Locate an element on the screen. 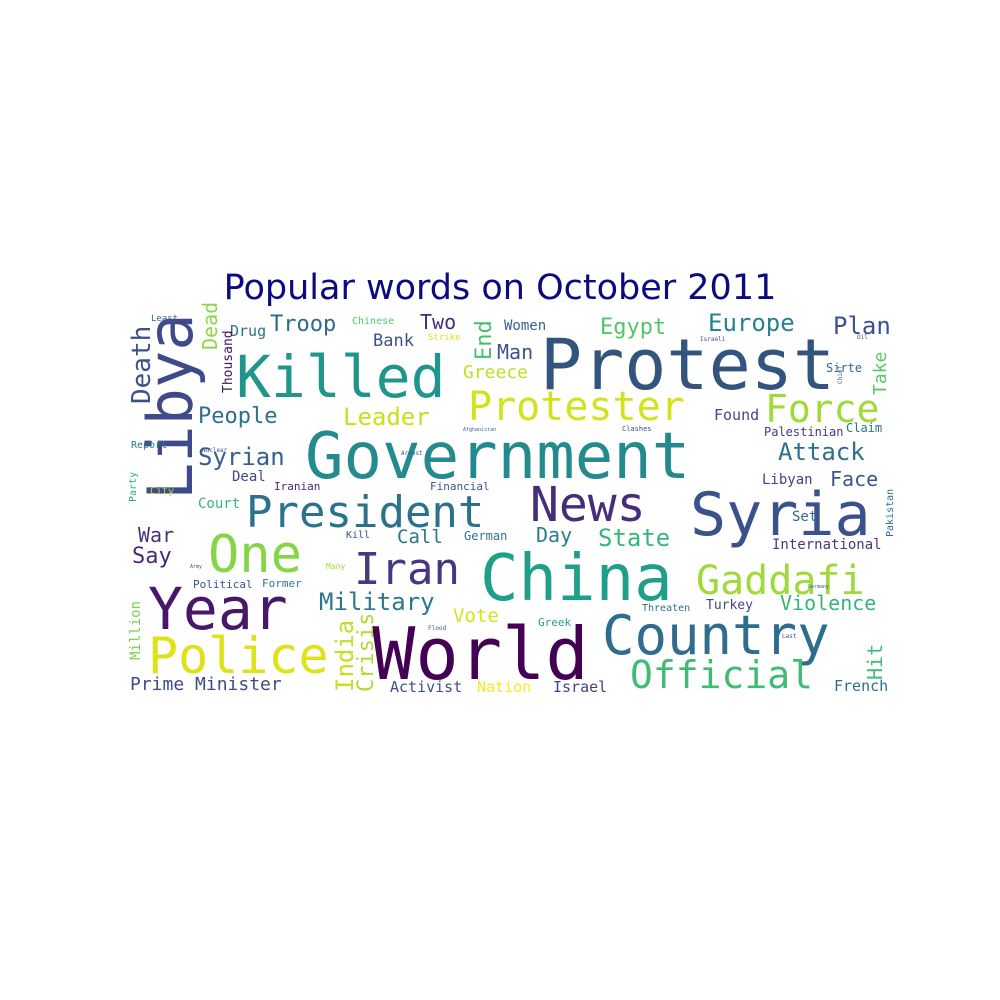 The image size is (1000, 1000). word-germany: Germany is located at coordinates (818, 587).